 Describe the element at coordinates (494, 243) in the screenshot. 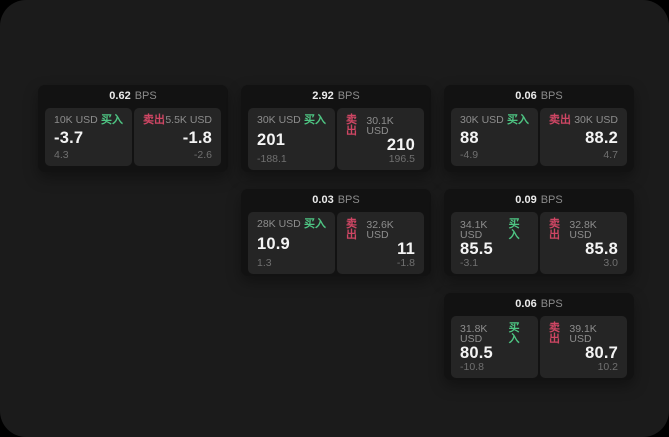

I see `buy-panel: 34.1K USD 买入 85.5 -3.1` at that location.